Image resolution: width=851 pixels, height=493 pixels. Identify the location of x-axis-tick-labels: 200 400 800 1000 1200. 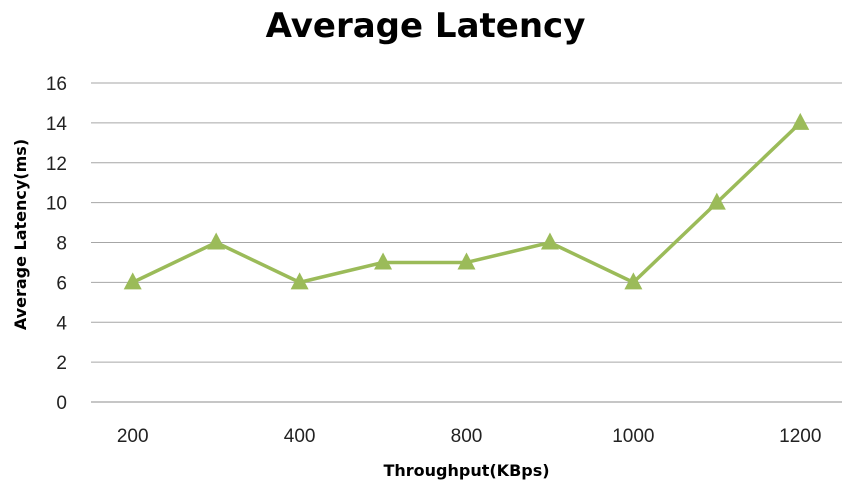
(469, 436).